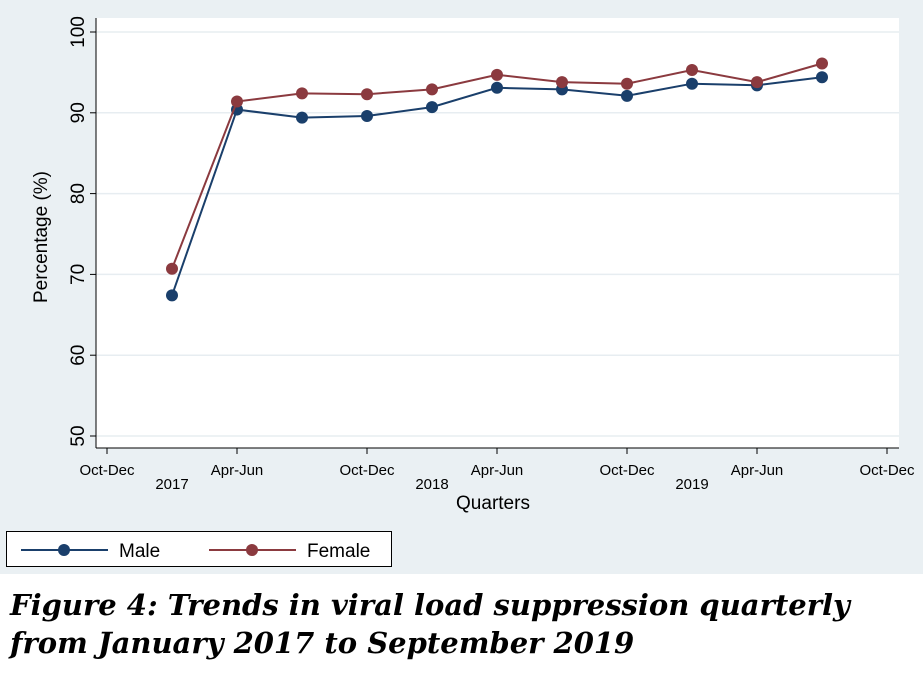 The width and height of the screenshot is (923, 673). Describe the element at coordinates (691, 484) in the screenshot. I see `x-year-label: 2019` at that location.